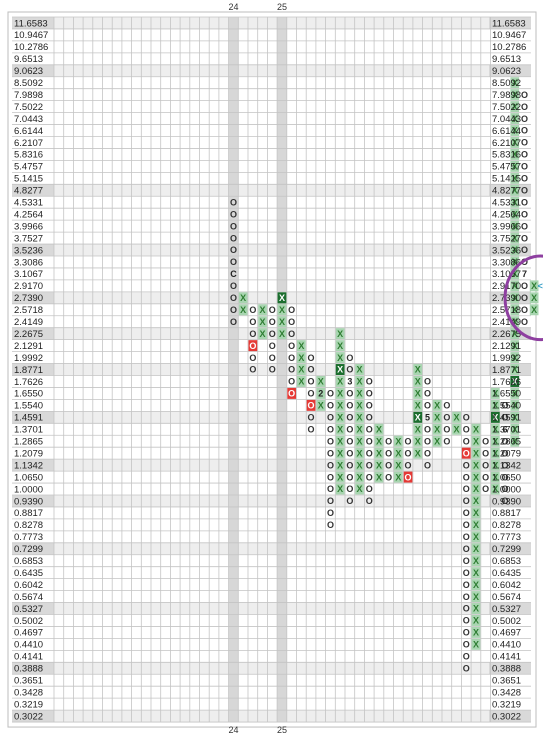 This screenshot has height=737, width=543. Describe the element at coordinates (28, 657) in the screenshot. I see `price-tick-left: 0.4141` at that location.